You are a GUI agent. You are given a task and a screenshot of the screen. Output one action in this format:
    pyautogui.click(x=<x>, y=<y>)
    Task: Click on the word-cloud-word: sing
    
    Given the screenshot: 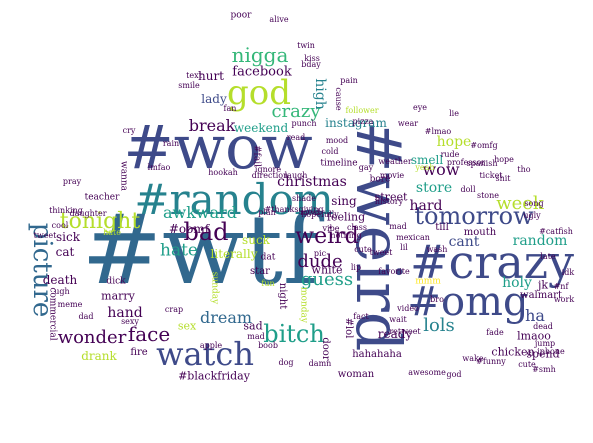 What is the action you would take?
    pyautogui.click(x=344, y=201)
    